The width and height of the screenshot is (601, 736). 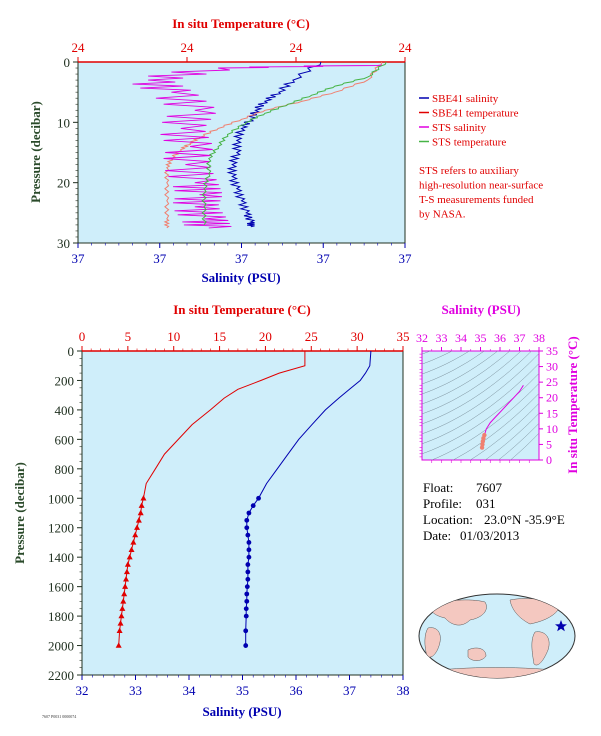 I want to click on profile-pressure-tick-label: 1000, so click(x=61, y=498).